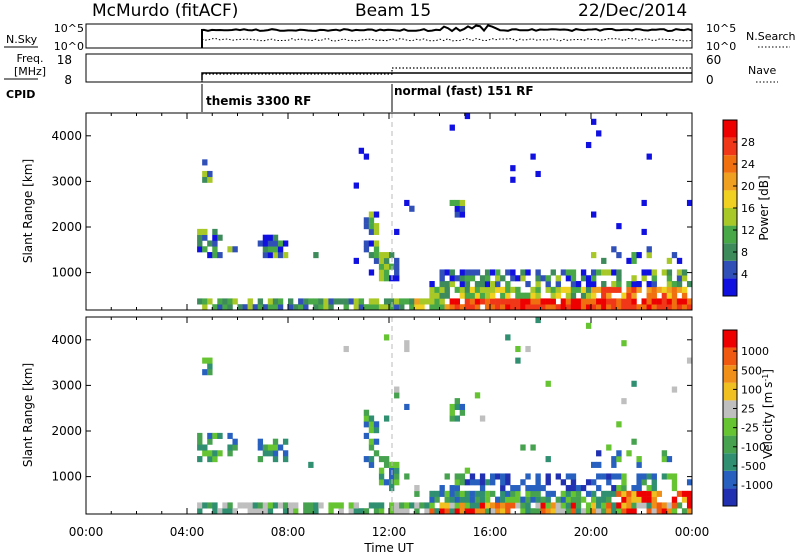 This screenshot has width=800, height=554. I want to click on velocity-ytick-label: 1000, so click(66, 477).